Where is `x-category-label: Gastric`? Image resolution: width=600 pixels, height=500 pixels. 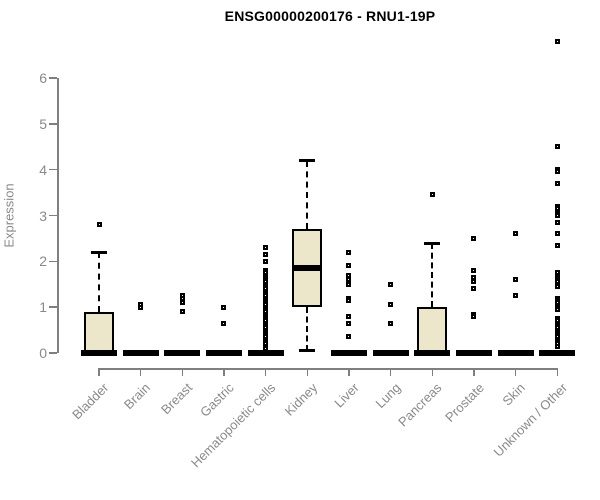 x-category-label: Gastric is located at coordinates (216, 400).